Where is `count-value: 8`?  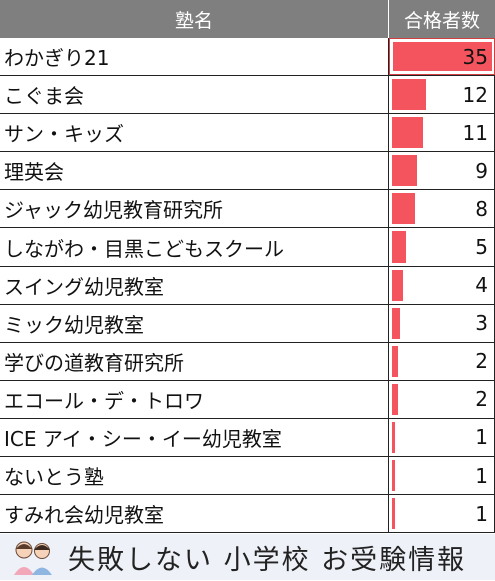 count-value: 8 is located at coordinates (481, 208).